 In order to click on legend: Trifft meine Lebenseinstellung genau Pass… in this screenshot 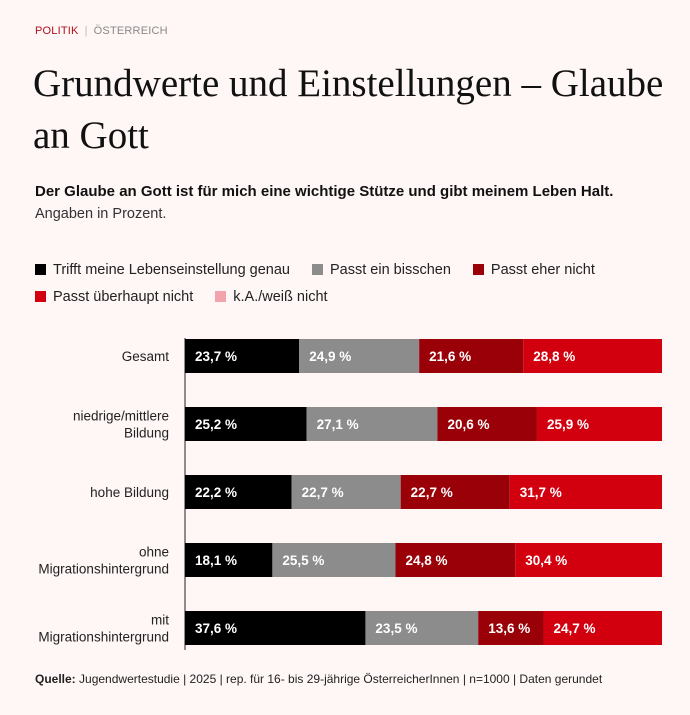, I will do `click(355, 284)`.